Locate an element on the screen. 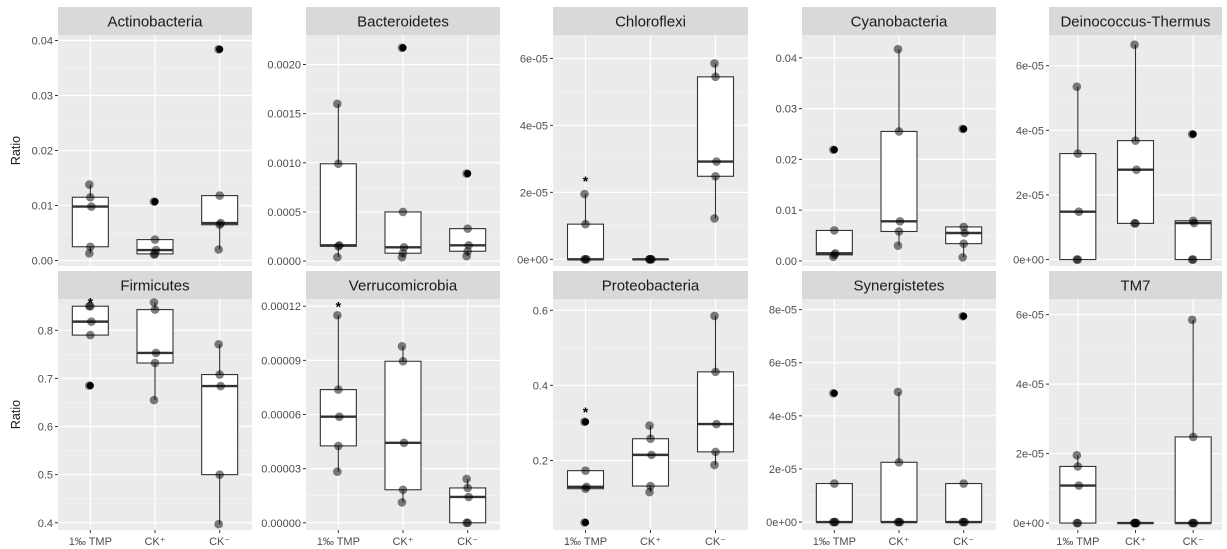 The width and height of the screenshot is (1227, 549). panel-cyanobacteria: Cyanobacteria 0.00 0.01 0.02 0.03 0.04 is located at coordinates (886, 137).